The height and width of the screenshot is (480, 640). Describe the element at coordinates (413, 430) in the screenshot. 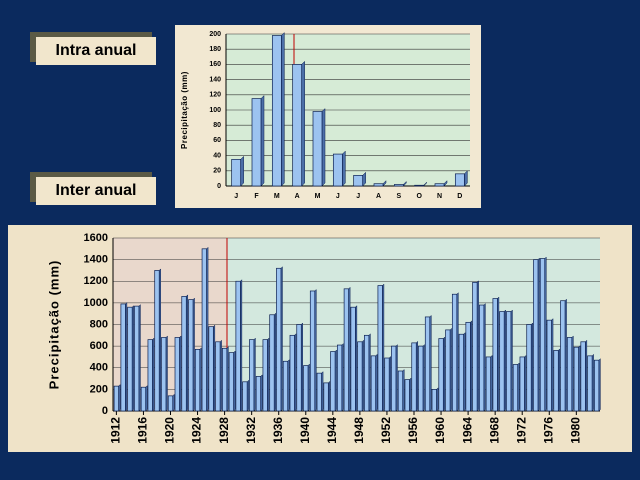

I see `x-tick-label: 1956` at that location.